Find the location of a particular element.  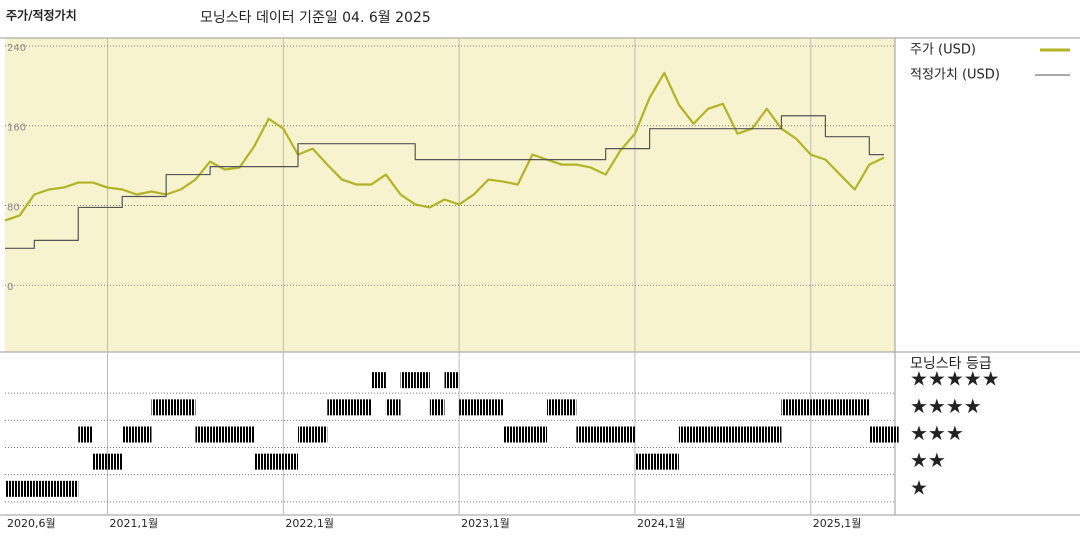

x-tick-label: 2023,1월 is located at coordinates (485, 523).